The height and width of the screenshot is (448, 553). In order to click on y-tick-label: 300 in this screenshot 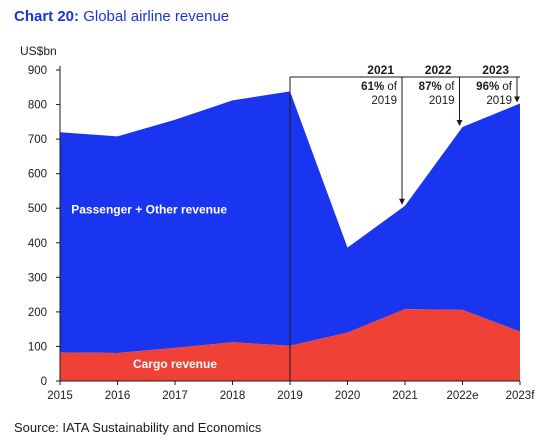, I will do `click(37, 278)`.